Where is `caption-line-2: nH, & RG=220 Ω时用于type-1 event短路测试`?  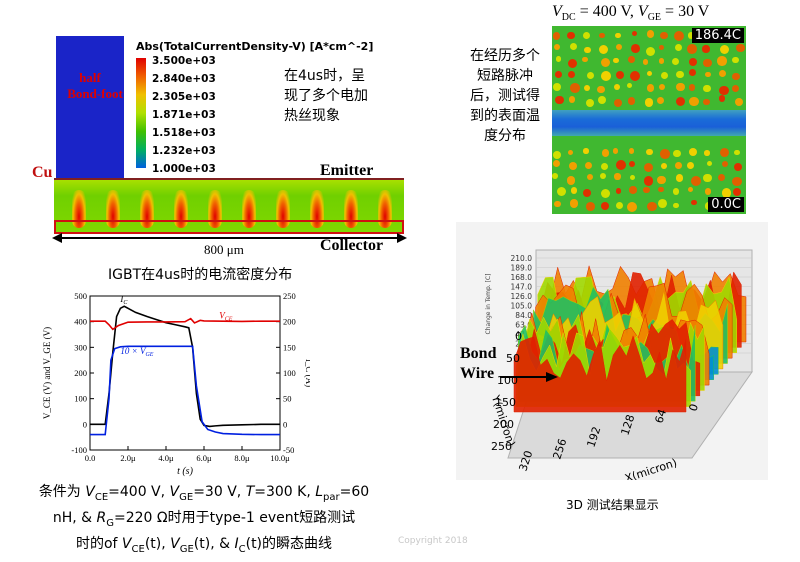 caption-line-2: nH, & RG=220 Ω时用于type-1 event短路测试 is located at coordinates (204, 519).